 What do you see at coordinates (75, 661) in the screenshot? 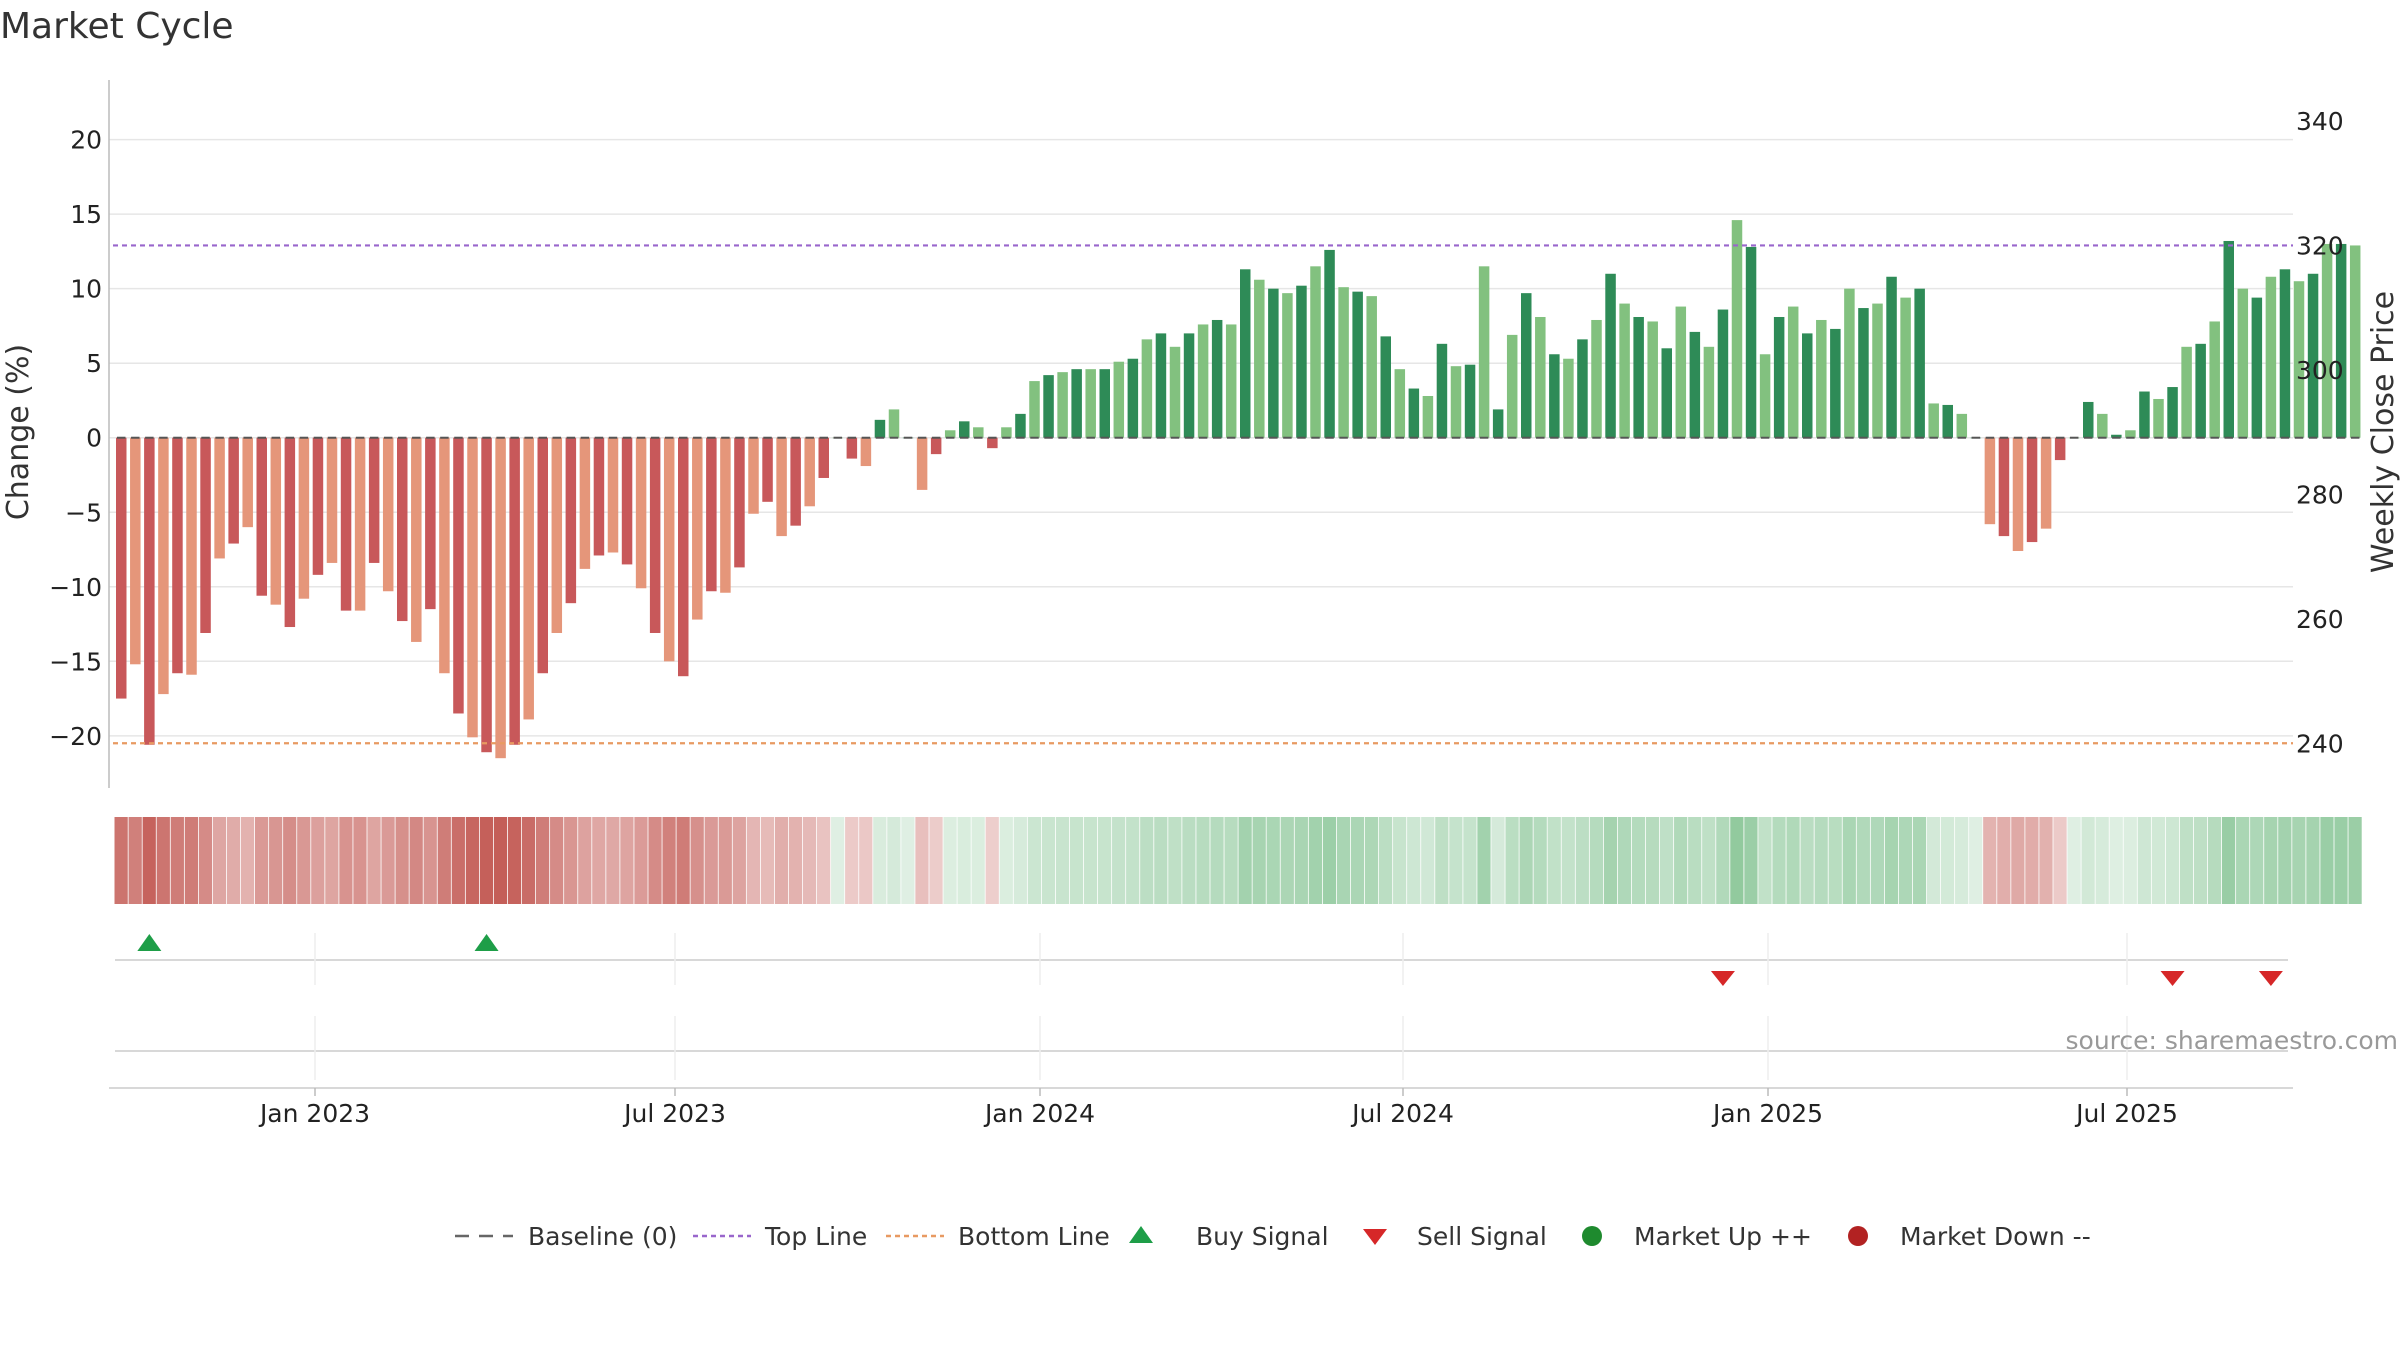
I see `y-tick-label-left: −15` at bounding box center [75, 661].